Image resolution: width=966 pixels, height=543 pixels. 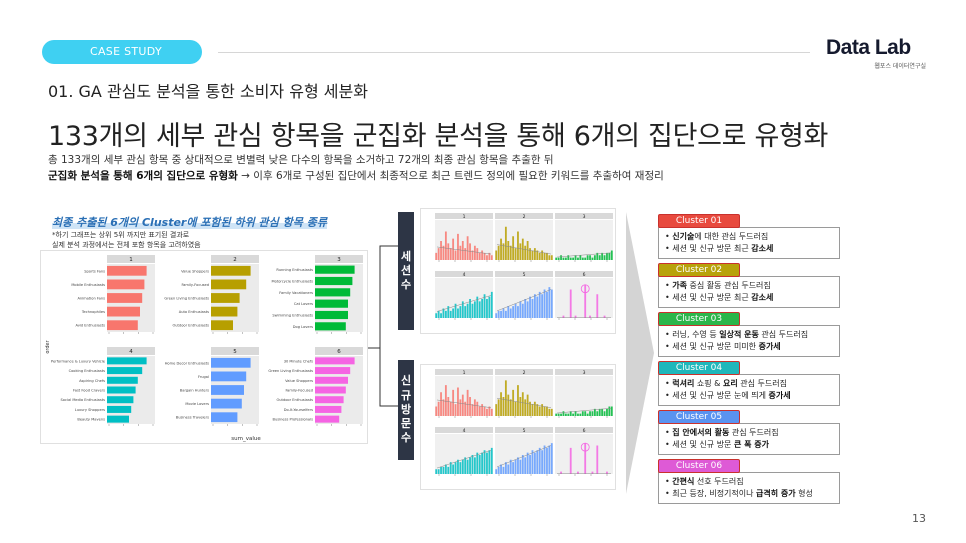 I want to click on left-panel-note-2: 실제 분석 과정에서는 전체 포함 항목을 고려하였음, so click(x=126, y=245).